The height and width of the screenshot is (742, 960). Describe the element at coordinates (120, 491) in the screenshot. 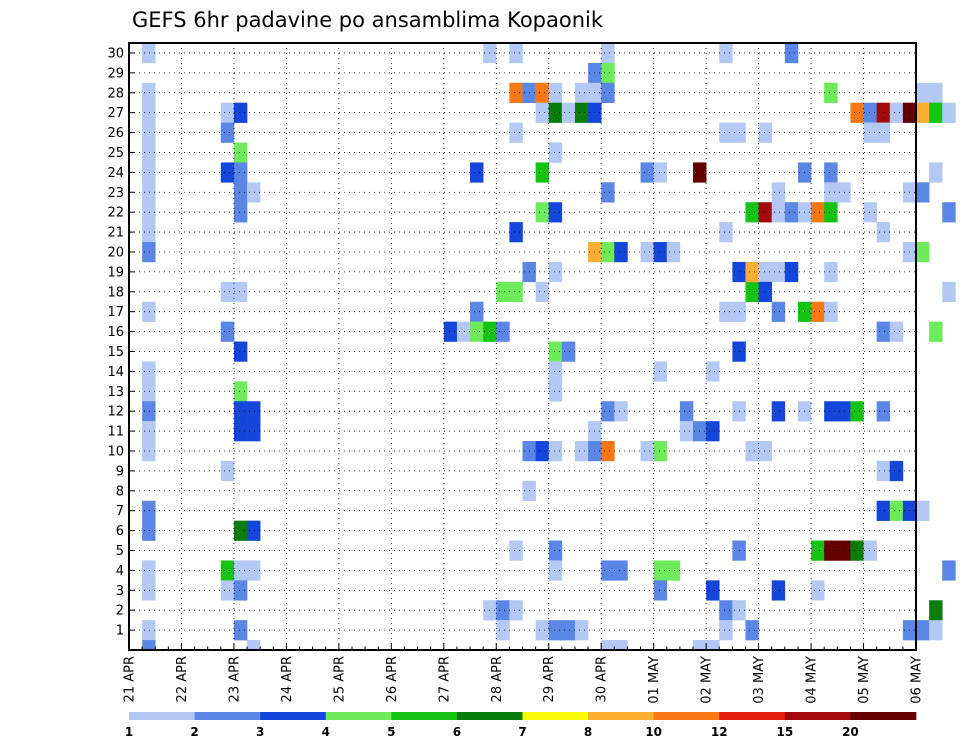

I see `y-tick-label: 8` at that location.